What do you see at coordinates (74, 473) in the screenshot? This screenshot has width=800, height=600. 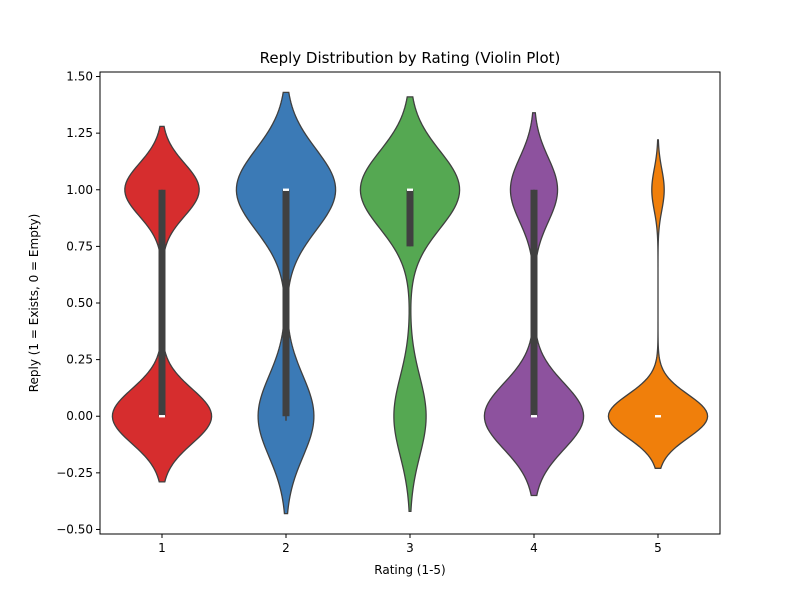 I see `y-tick-label: −0.25` at bounding box center [74, 473].